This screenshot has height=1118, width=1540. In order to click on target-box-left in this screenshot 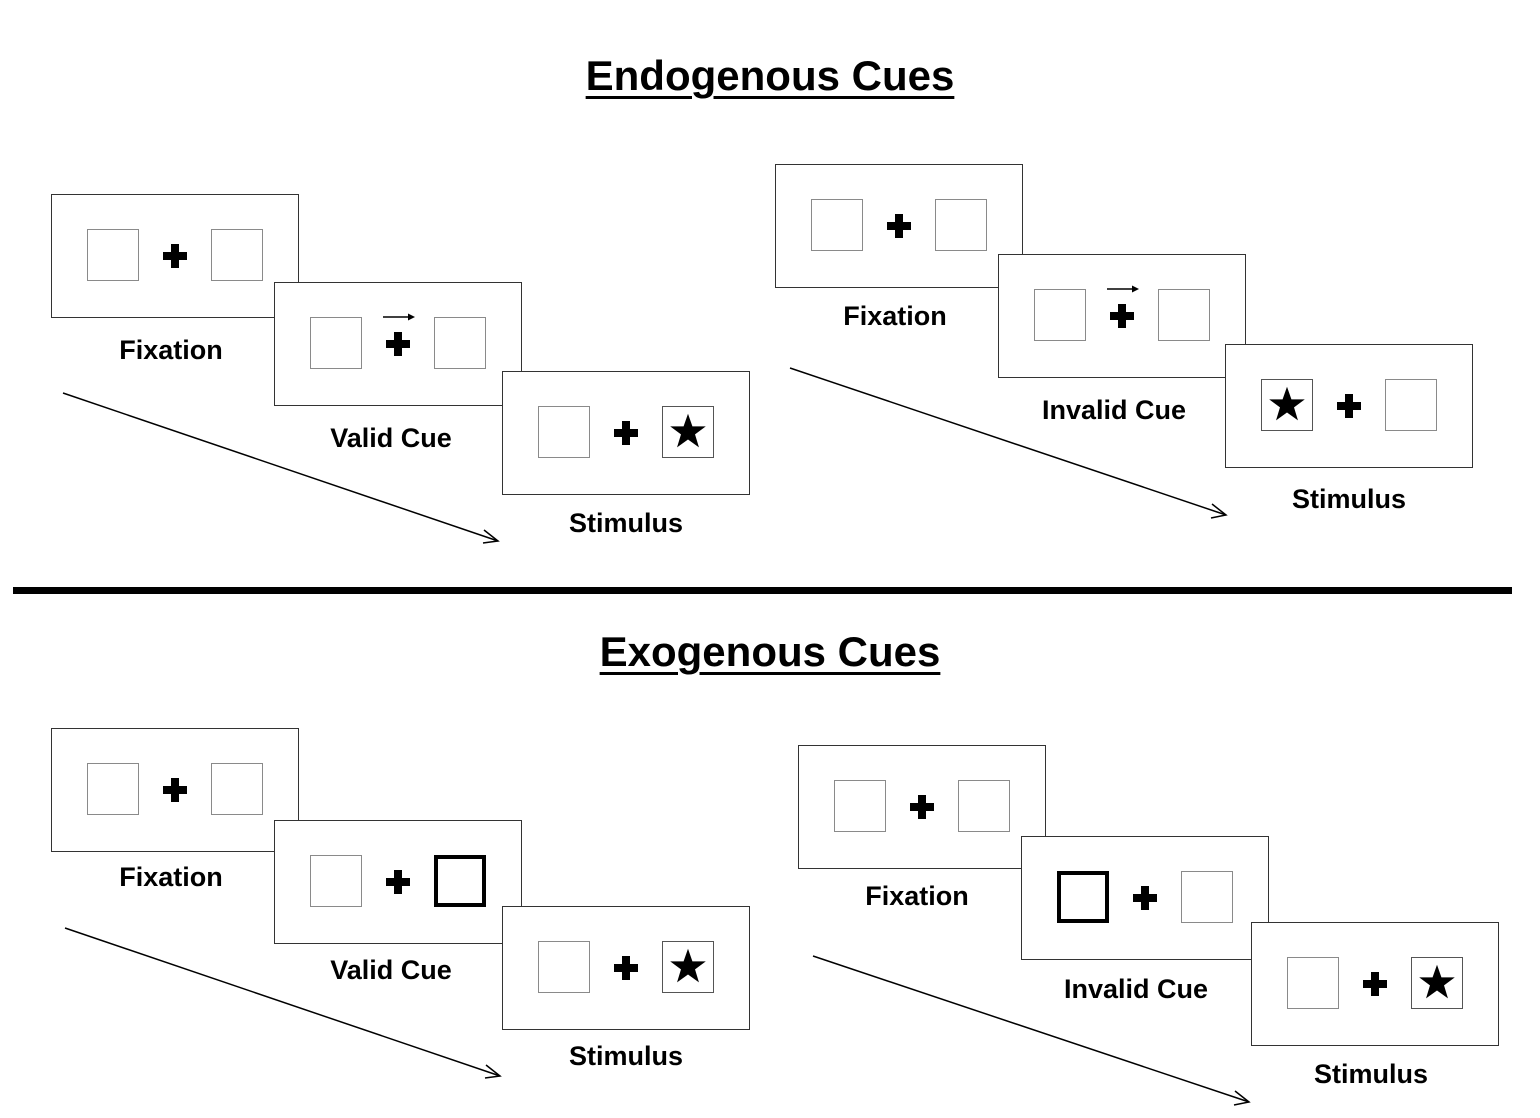, I will do `click(1287, 405)`.